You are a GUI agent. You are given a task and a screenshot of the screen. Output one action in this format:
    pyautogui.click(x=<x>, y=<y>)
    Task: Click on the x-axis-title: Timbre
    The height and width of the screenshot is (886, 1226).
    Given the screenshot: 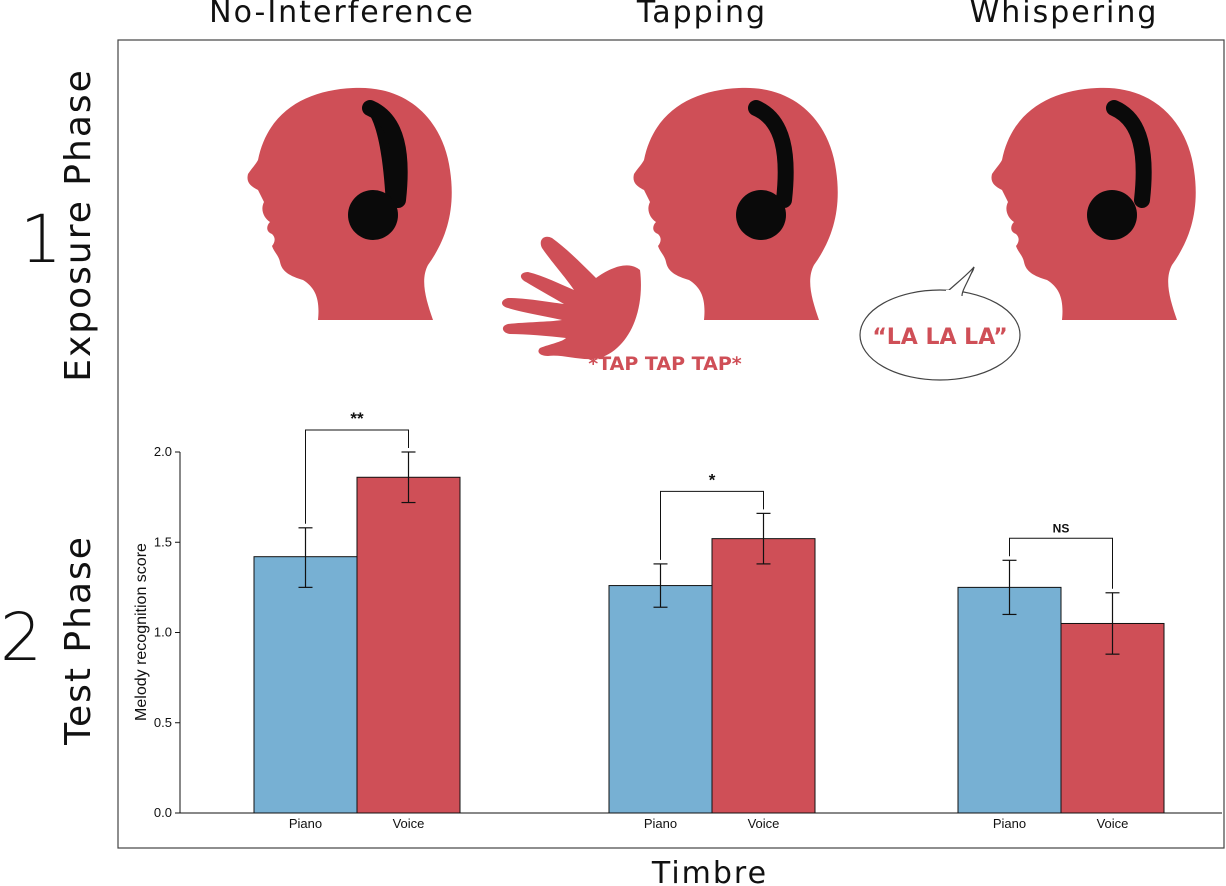 What is the action you would take?
    pyautogui.click(x=709, y=871)
    